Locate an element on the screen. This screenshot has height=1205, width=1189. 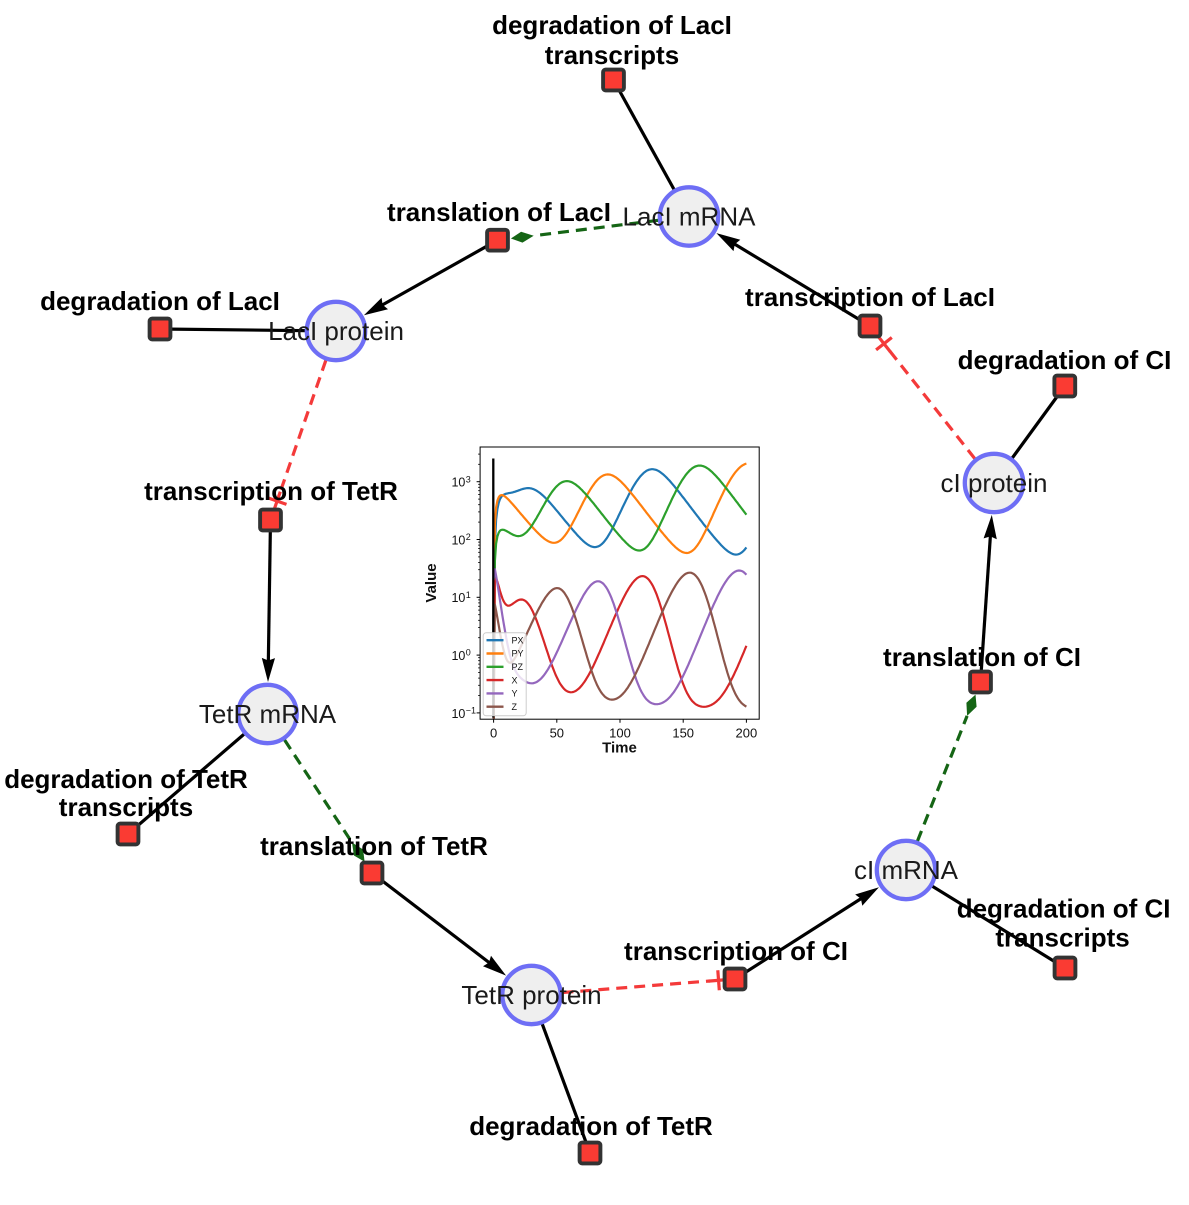
svg-text: X is located at coordinates (515, 680).